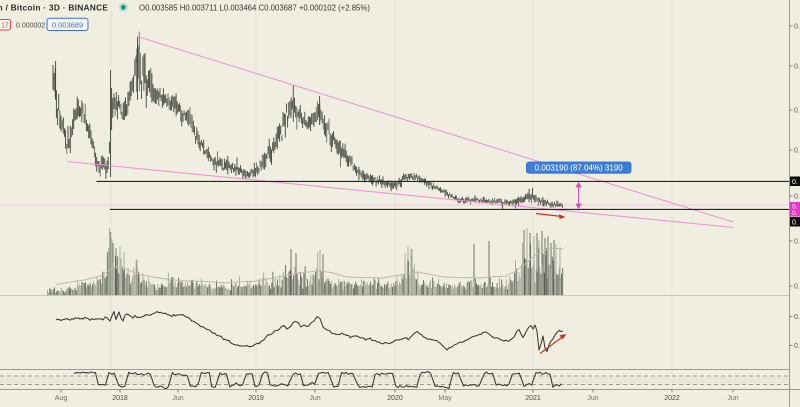 This screenshot has width=800, height=407. I want to click on svg-text: 0.003689, so click(67, 24).